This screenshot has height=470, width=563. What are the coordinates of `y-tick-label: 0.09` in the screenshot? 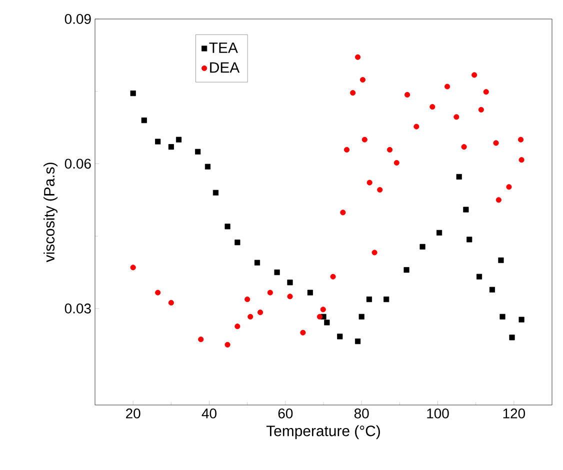 It's located at (77, 19).